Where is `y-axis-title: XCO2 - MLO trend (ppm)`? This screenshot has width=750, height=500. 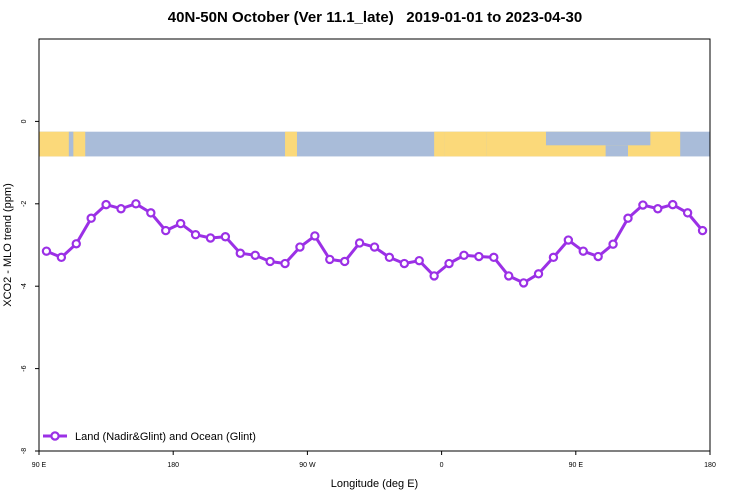
y-axis-title: XCO2 - MLO trend (ppm) is located at coordinates (8, 244).